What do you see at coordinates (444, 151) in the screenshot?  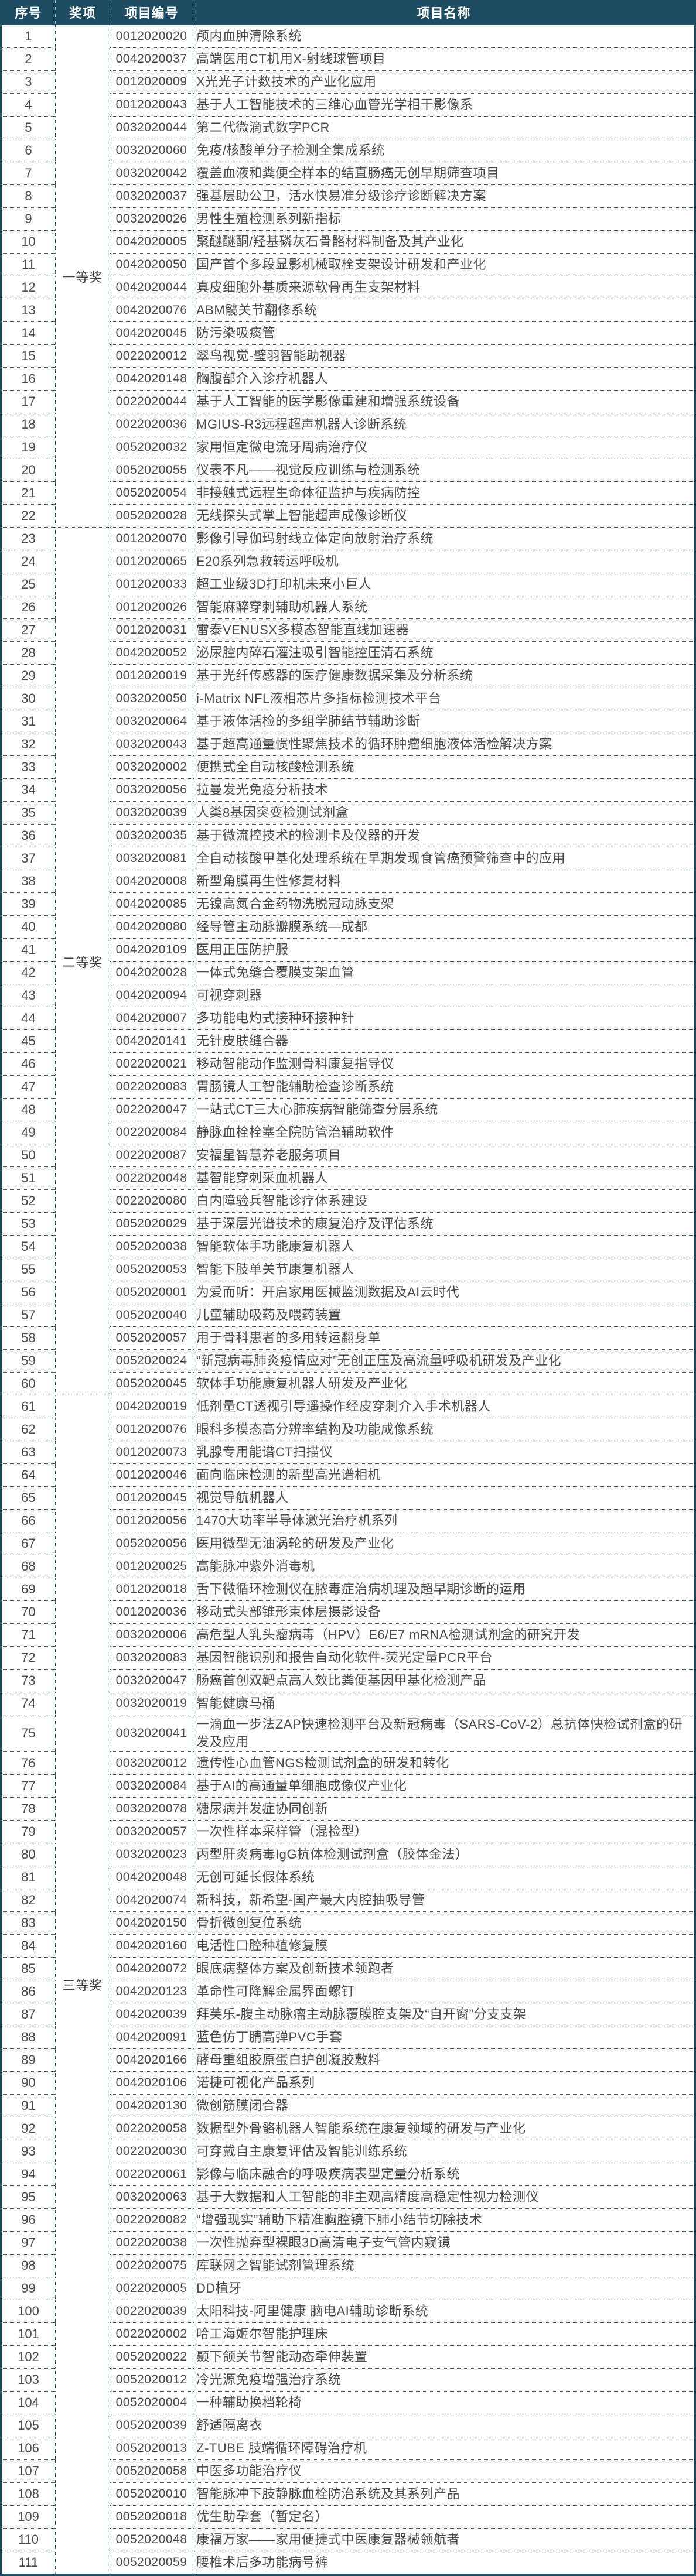 I see `project-name-cell: 免疫/核酸单分子检测全集成系统` at bounding box center [444, 151].